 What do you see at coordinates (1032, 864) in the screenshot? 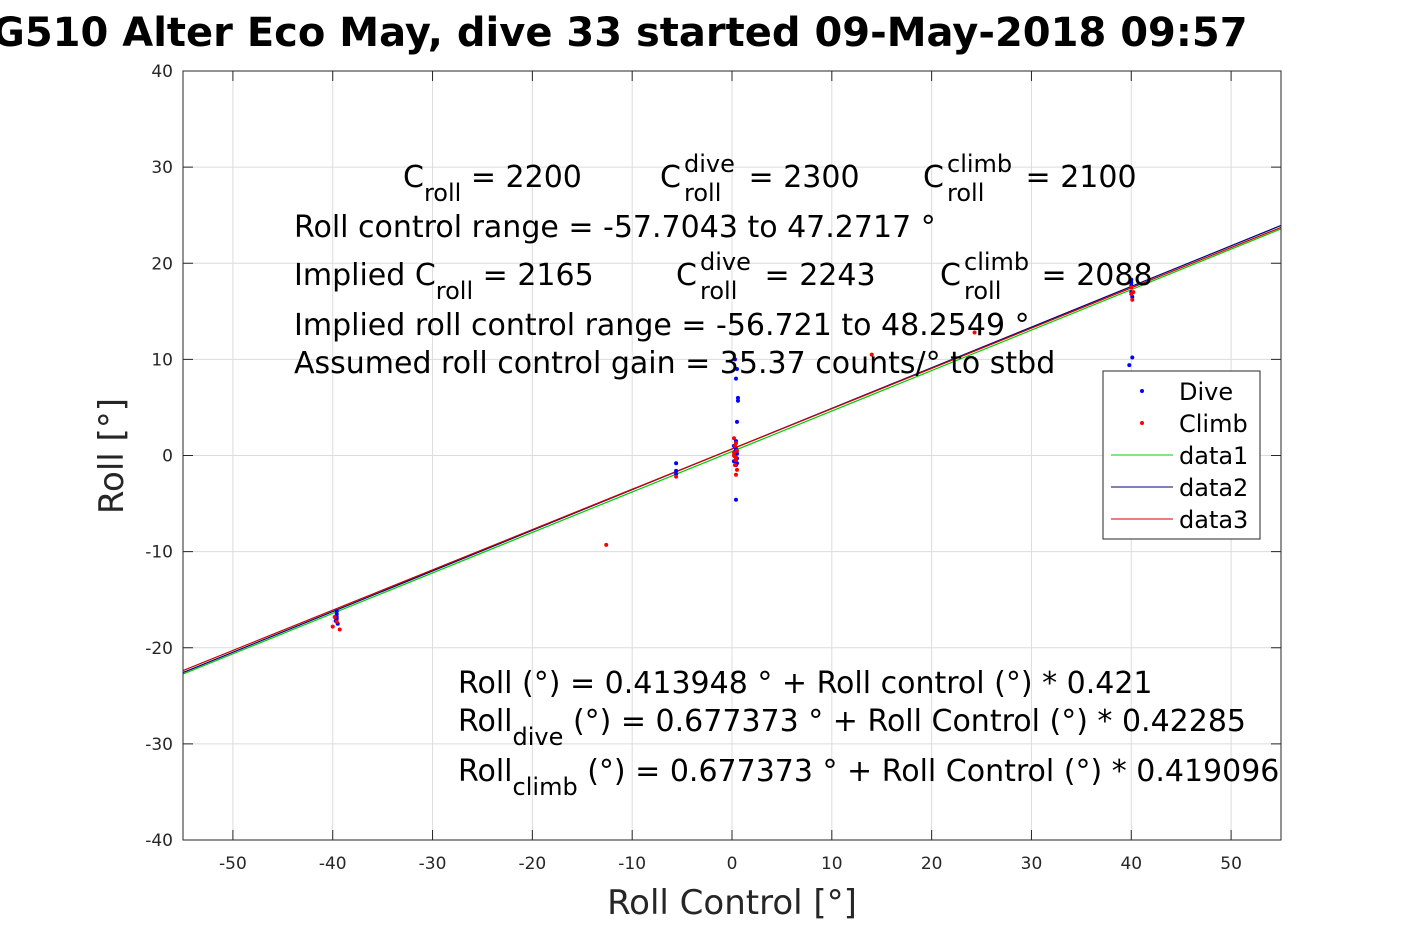
I see `x-tick-label: 30` at bounding box center [1032, 864].